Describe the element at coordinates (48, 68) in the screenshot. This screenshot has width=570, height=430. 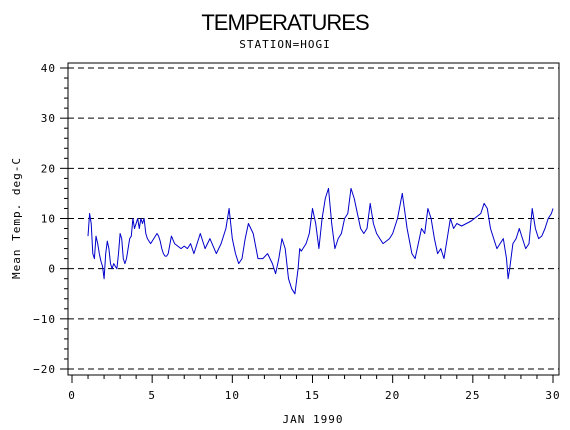
I see `y-tick-label: 40` at that location.